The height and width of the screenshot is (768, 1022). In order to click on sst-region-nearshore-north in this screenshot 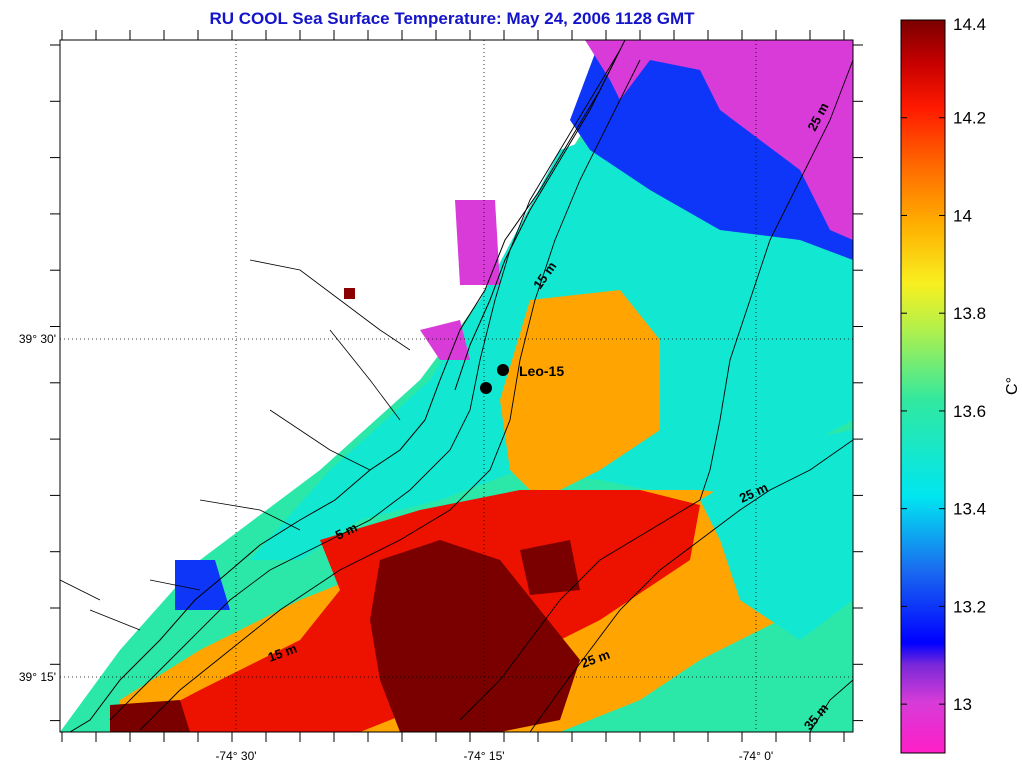, I will do `click(719, 140)`.